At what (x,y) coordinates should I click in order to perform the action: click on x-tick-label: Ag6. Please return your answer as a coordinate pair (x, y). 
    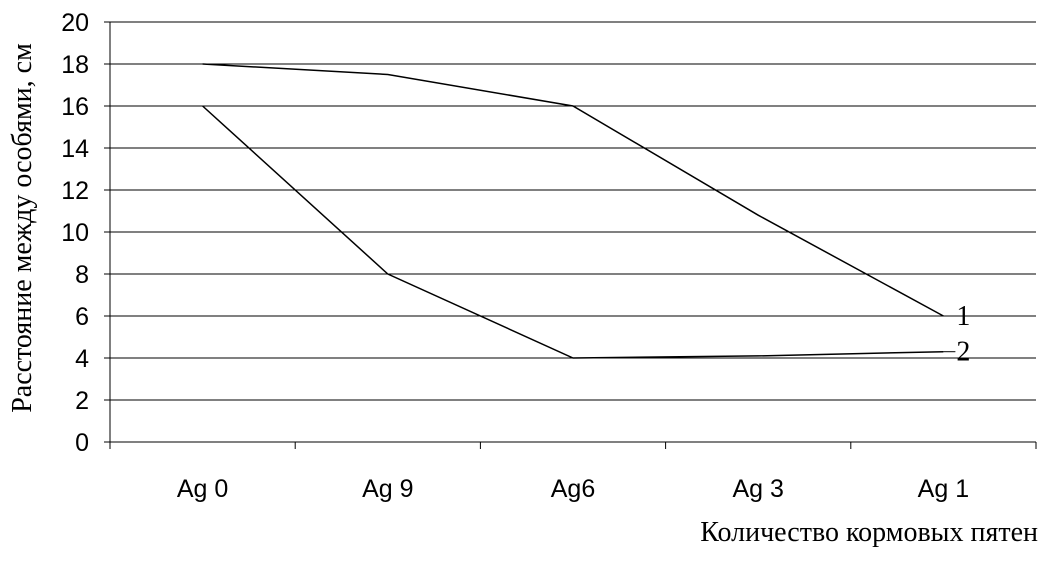
    Looking at the image, I should click on (573, 489).